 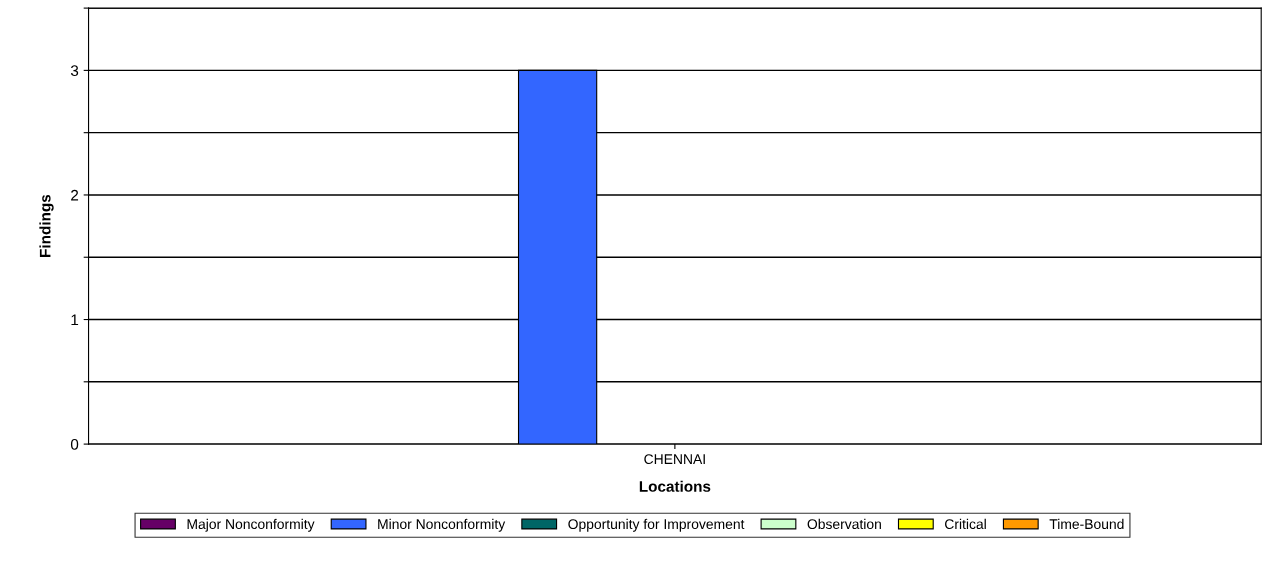 I want to click on legend-label: Critical, so click(x=965, y=524).